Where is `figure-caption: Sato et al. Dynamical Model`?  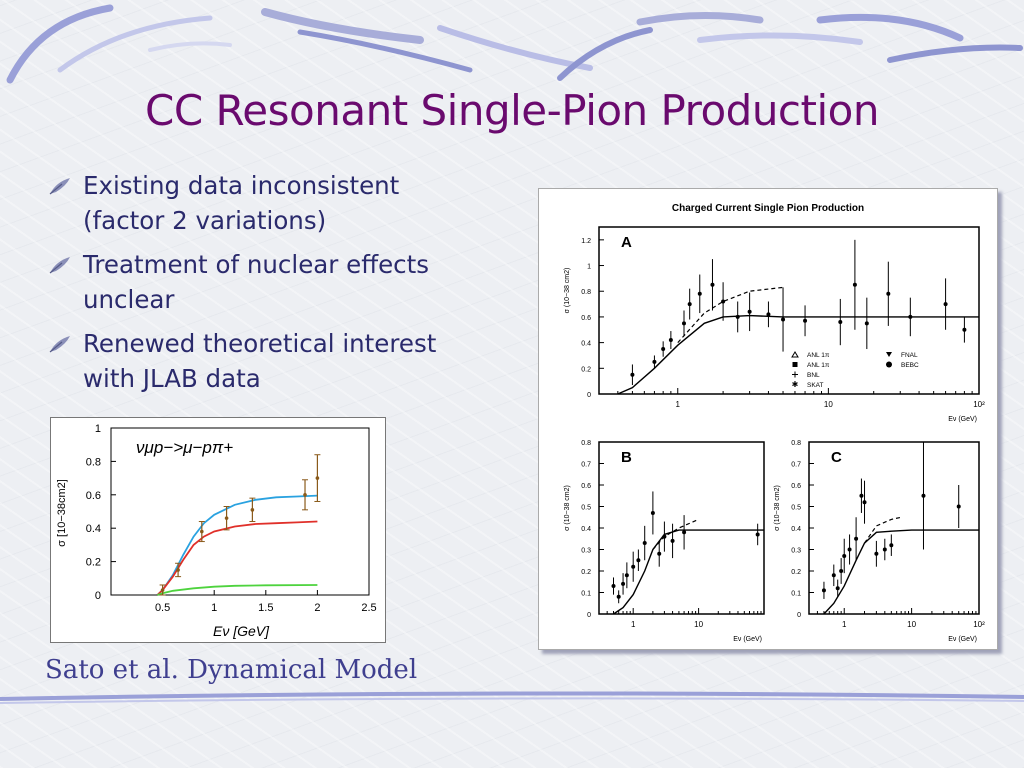
figure-caption: Sato et al. Dynamical Model is located at coordinates (231, 670).